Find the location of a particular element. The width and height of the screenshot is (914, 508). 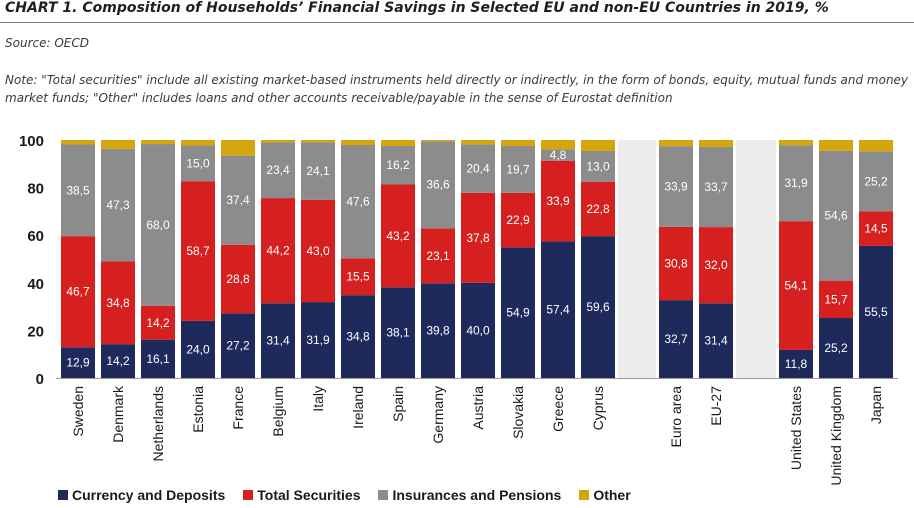

data-label: 25,2 is located at coordinates (876, 181).